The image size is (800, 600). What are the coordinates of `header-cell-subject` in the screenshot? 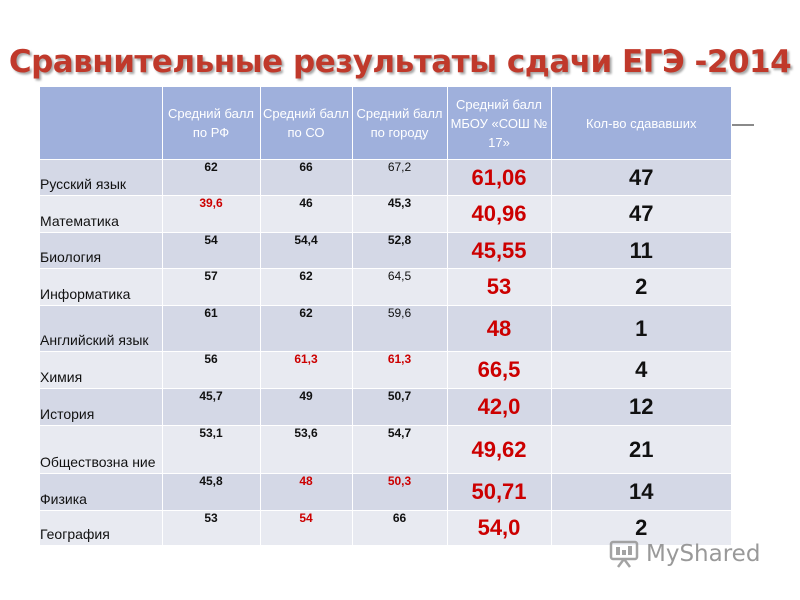 It's located at (101, 123).